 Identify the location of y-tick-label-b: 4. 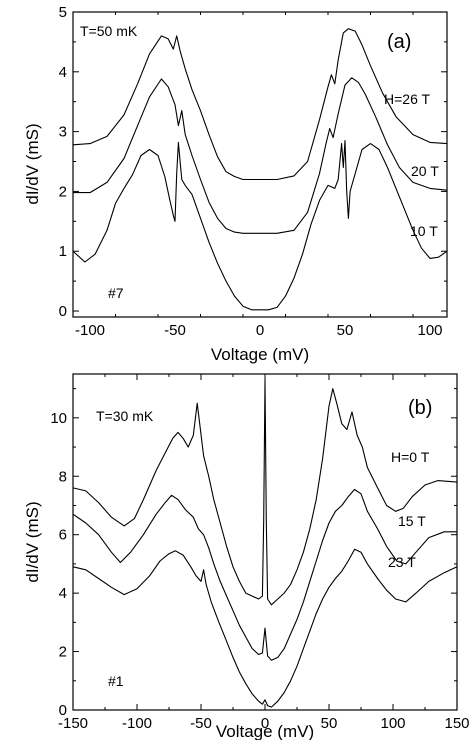
(63, 593).